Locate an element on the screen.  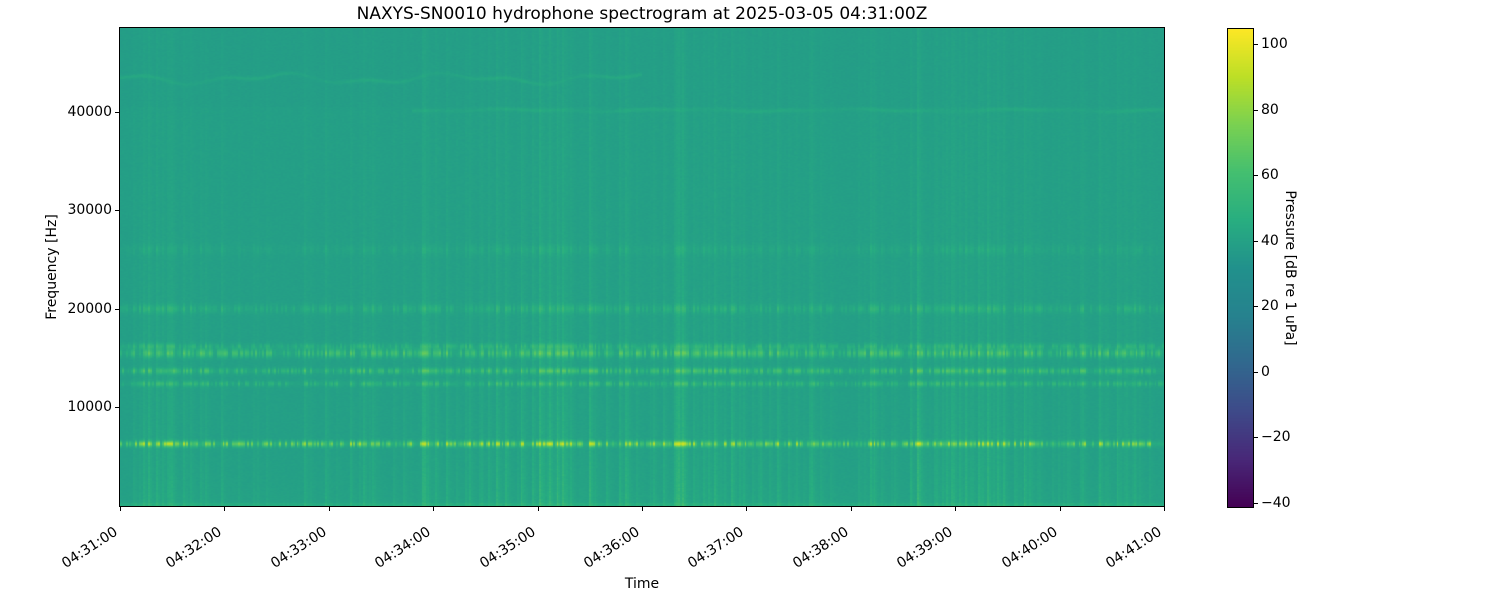
y-tick-label: 30000 is located at coordinates (89, 210).